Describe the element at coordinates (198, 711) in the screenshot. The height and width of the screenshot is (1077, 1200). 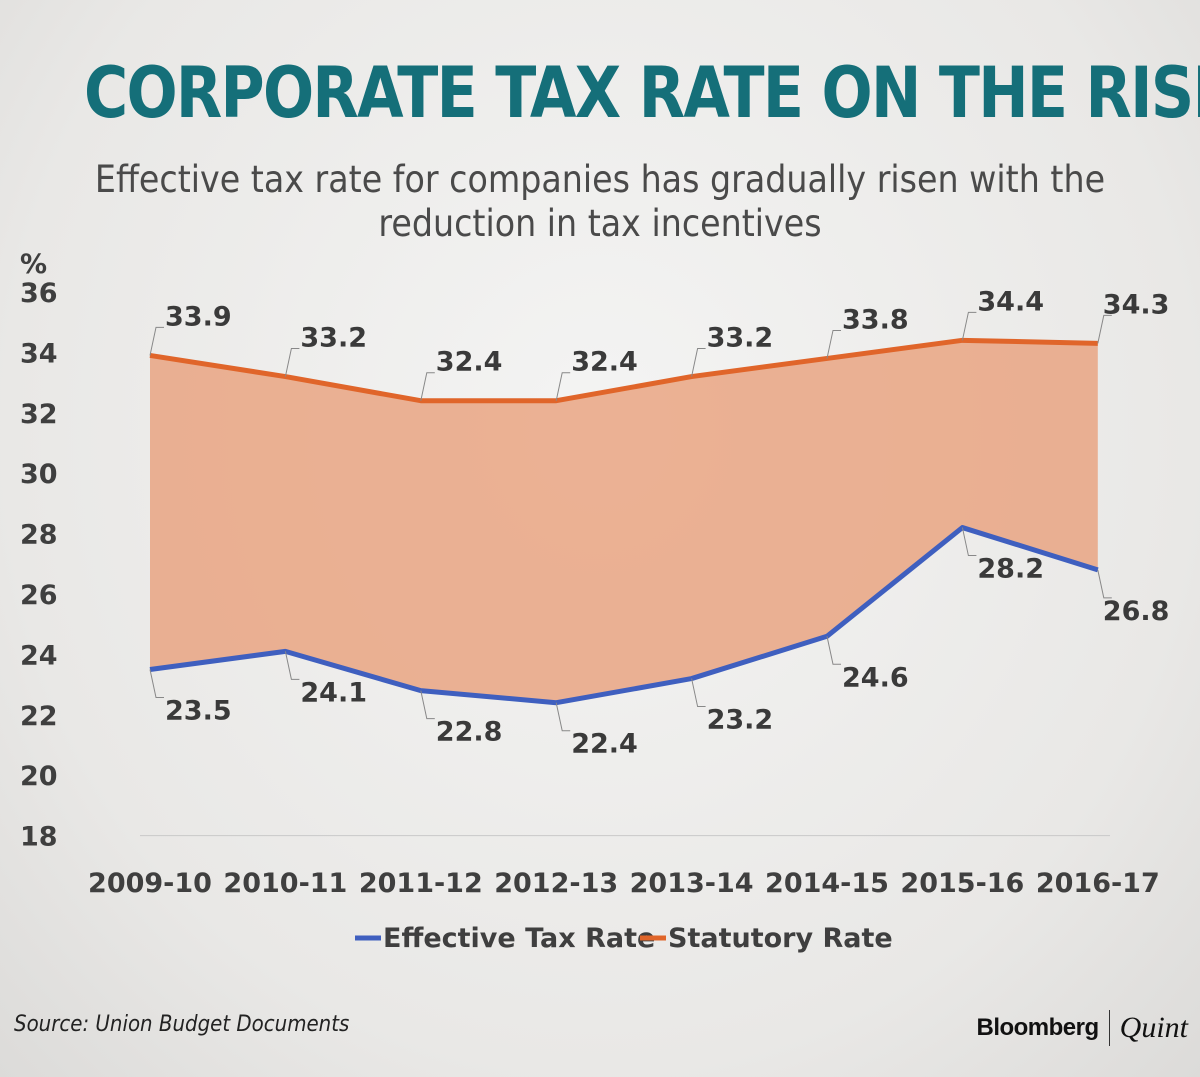
I see `data-label: 23.5` at that location.